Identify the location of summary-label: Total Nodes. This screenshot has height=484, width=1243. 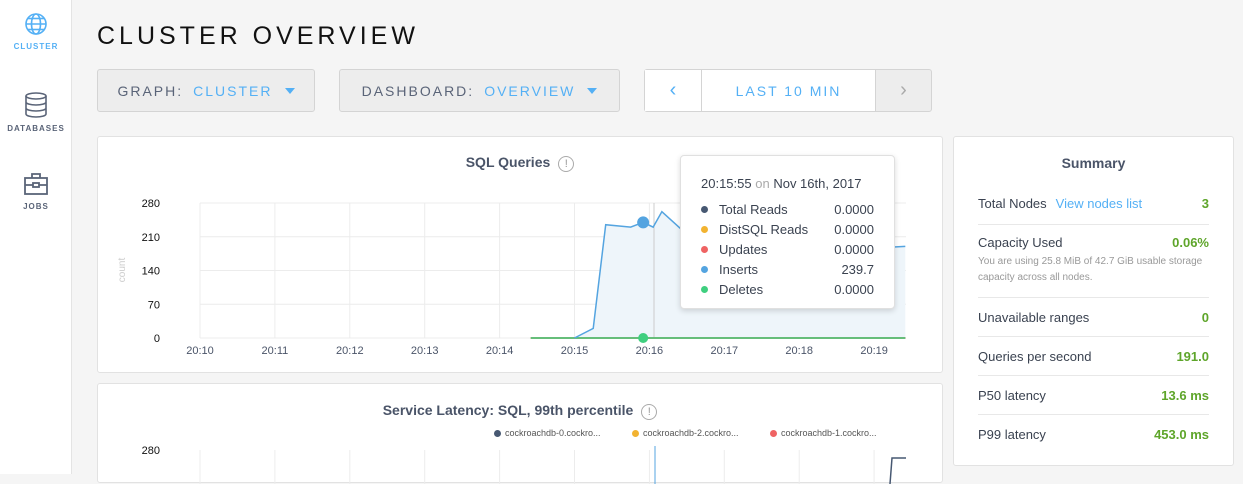
(1012, 203).